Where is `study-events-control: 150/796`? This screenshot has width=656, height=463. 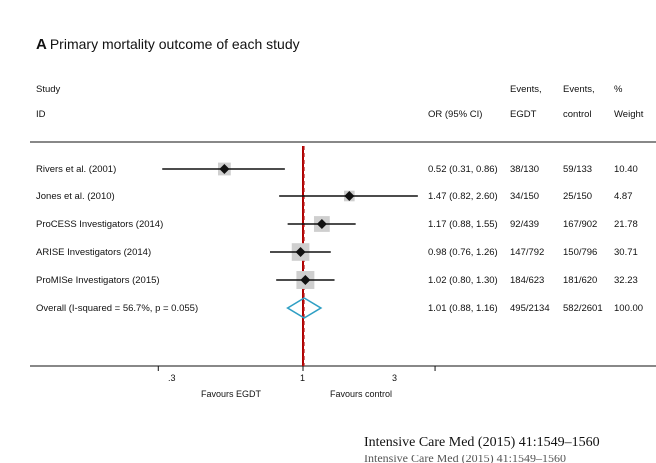
study-events-control: 150/796 is located at coordinates (580, 252).